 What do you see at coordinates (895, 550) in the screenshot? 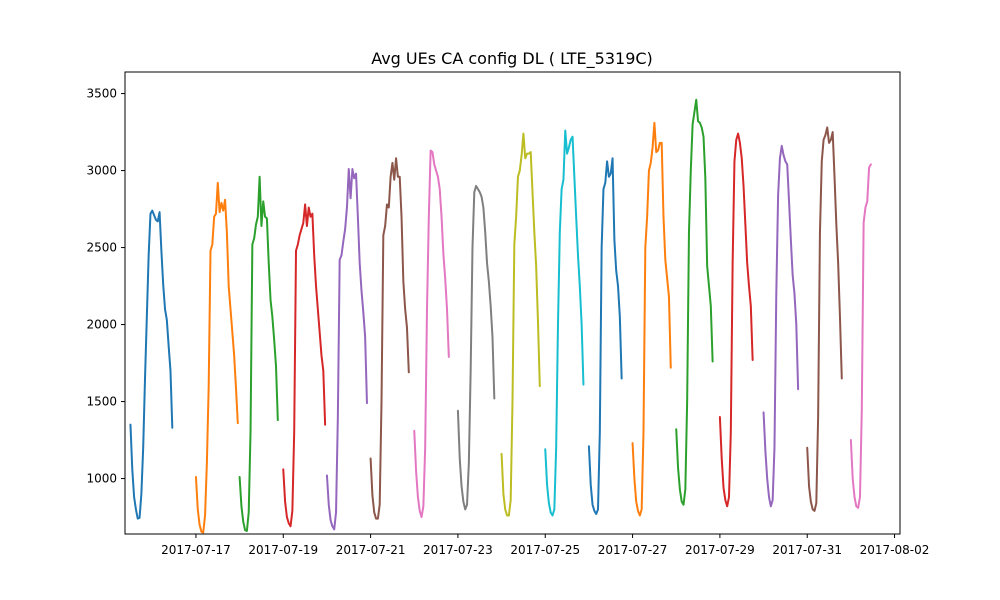
I see `x-tick-label: 2017-08-02` at bounding box center [895, 550].